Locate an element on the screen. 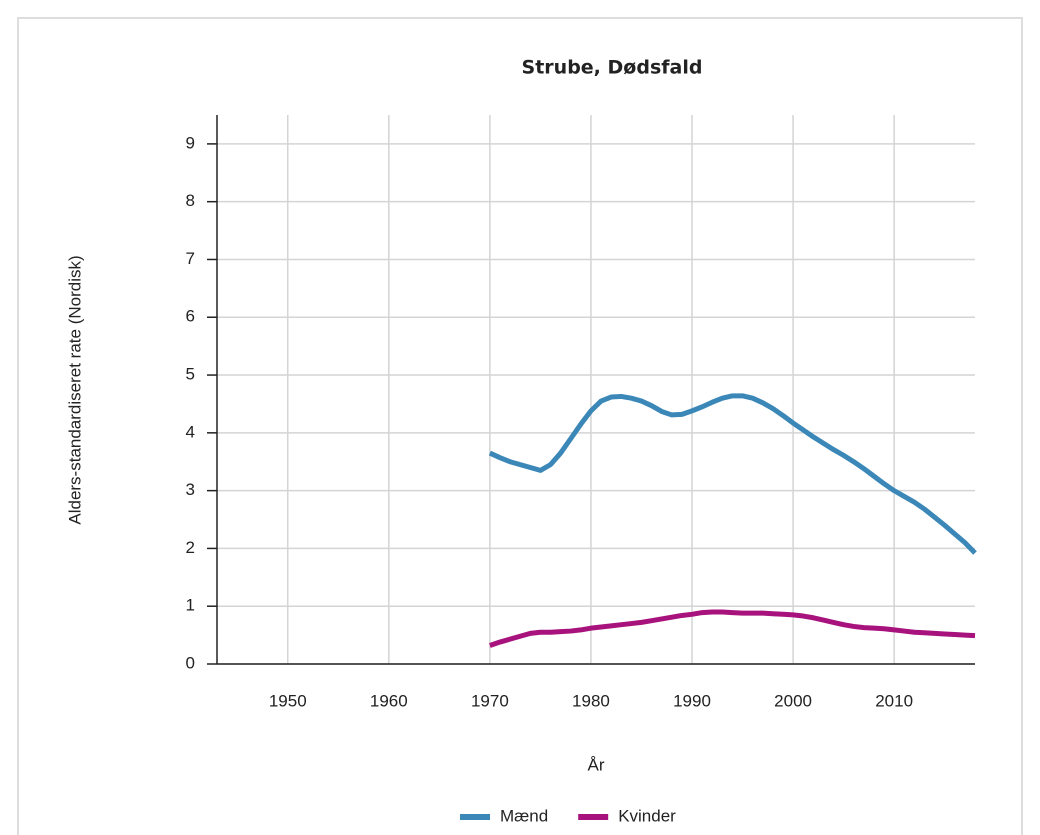 The image size is (1040, 835). y-axis-label: Alders-standardiseret rate (Nordisk) is located at coordinates (74, 389).